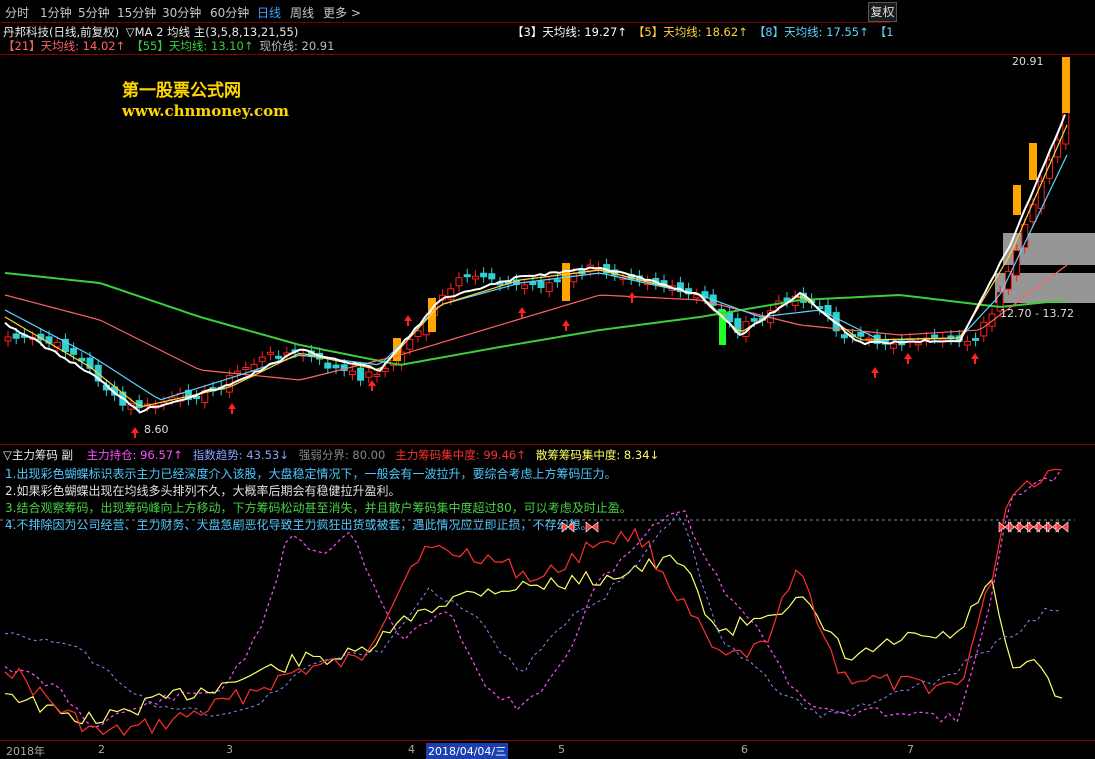 The height and width of the screenshot is (759, 1095). Describe the element at coordinates (240, 455) in the screenshot. I see `sub-indicator-value-1: 指数趋势: 43.53↓` at that location.